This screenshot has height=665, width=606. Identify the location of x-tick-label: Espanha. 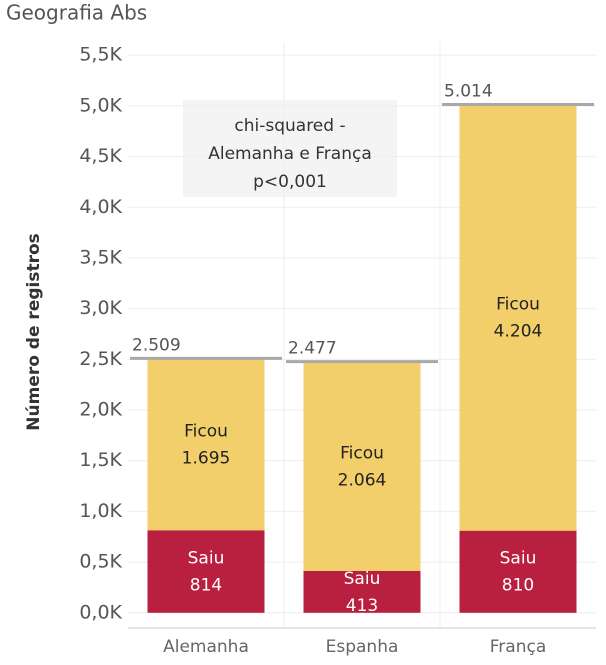
(362, 647).